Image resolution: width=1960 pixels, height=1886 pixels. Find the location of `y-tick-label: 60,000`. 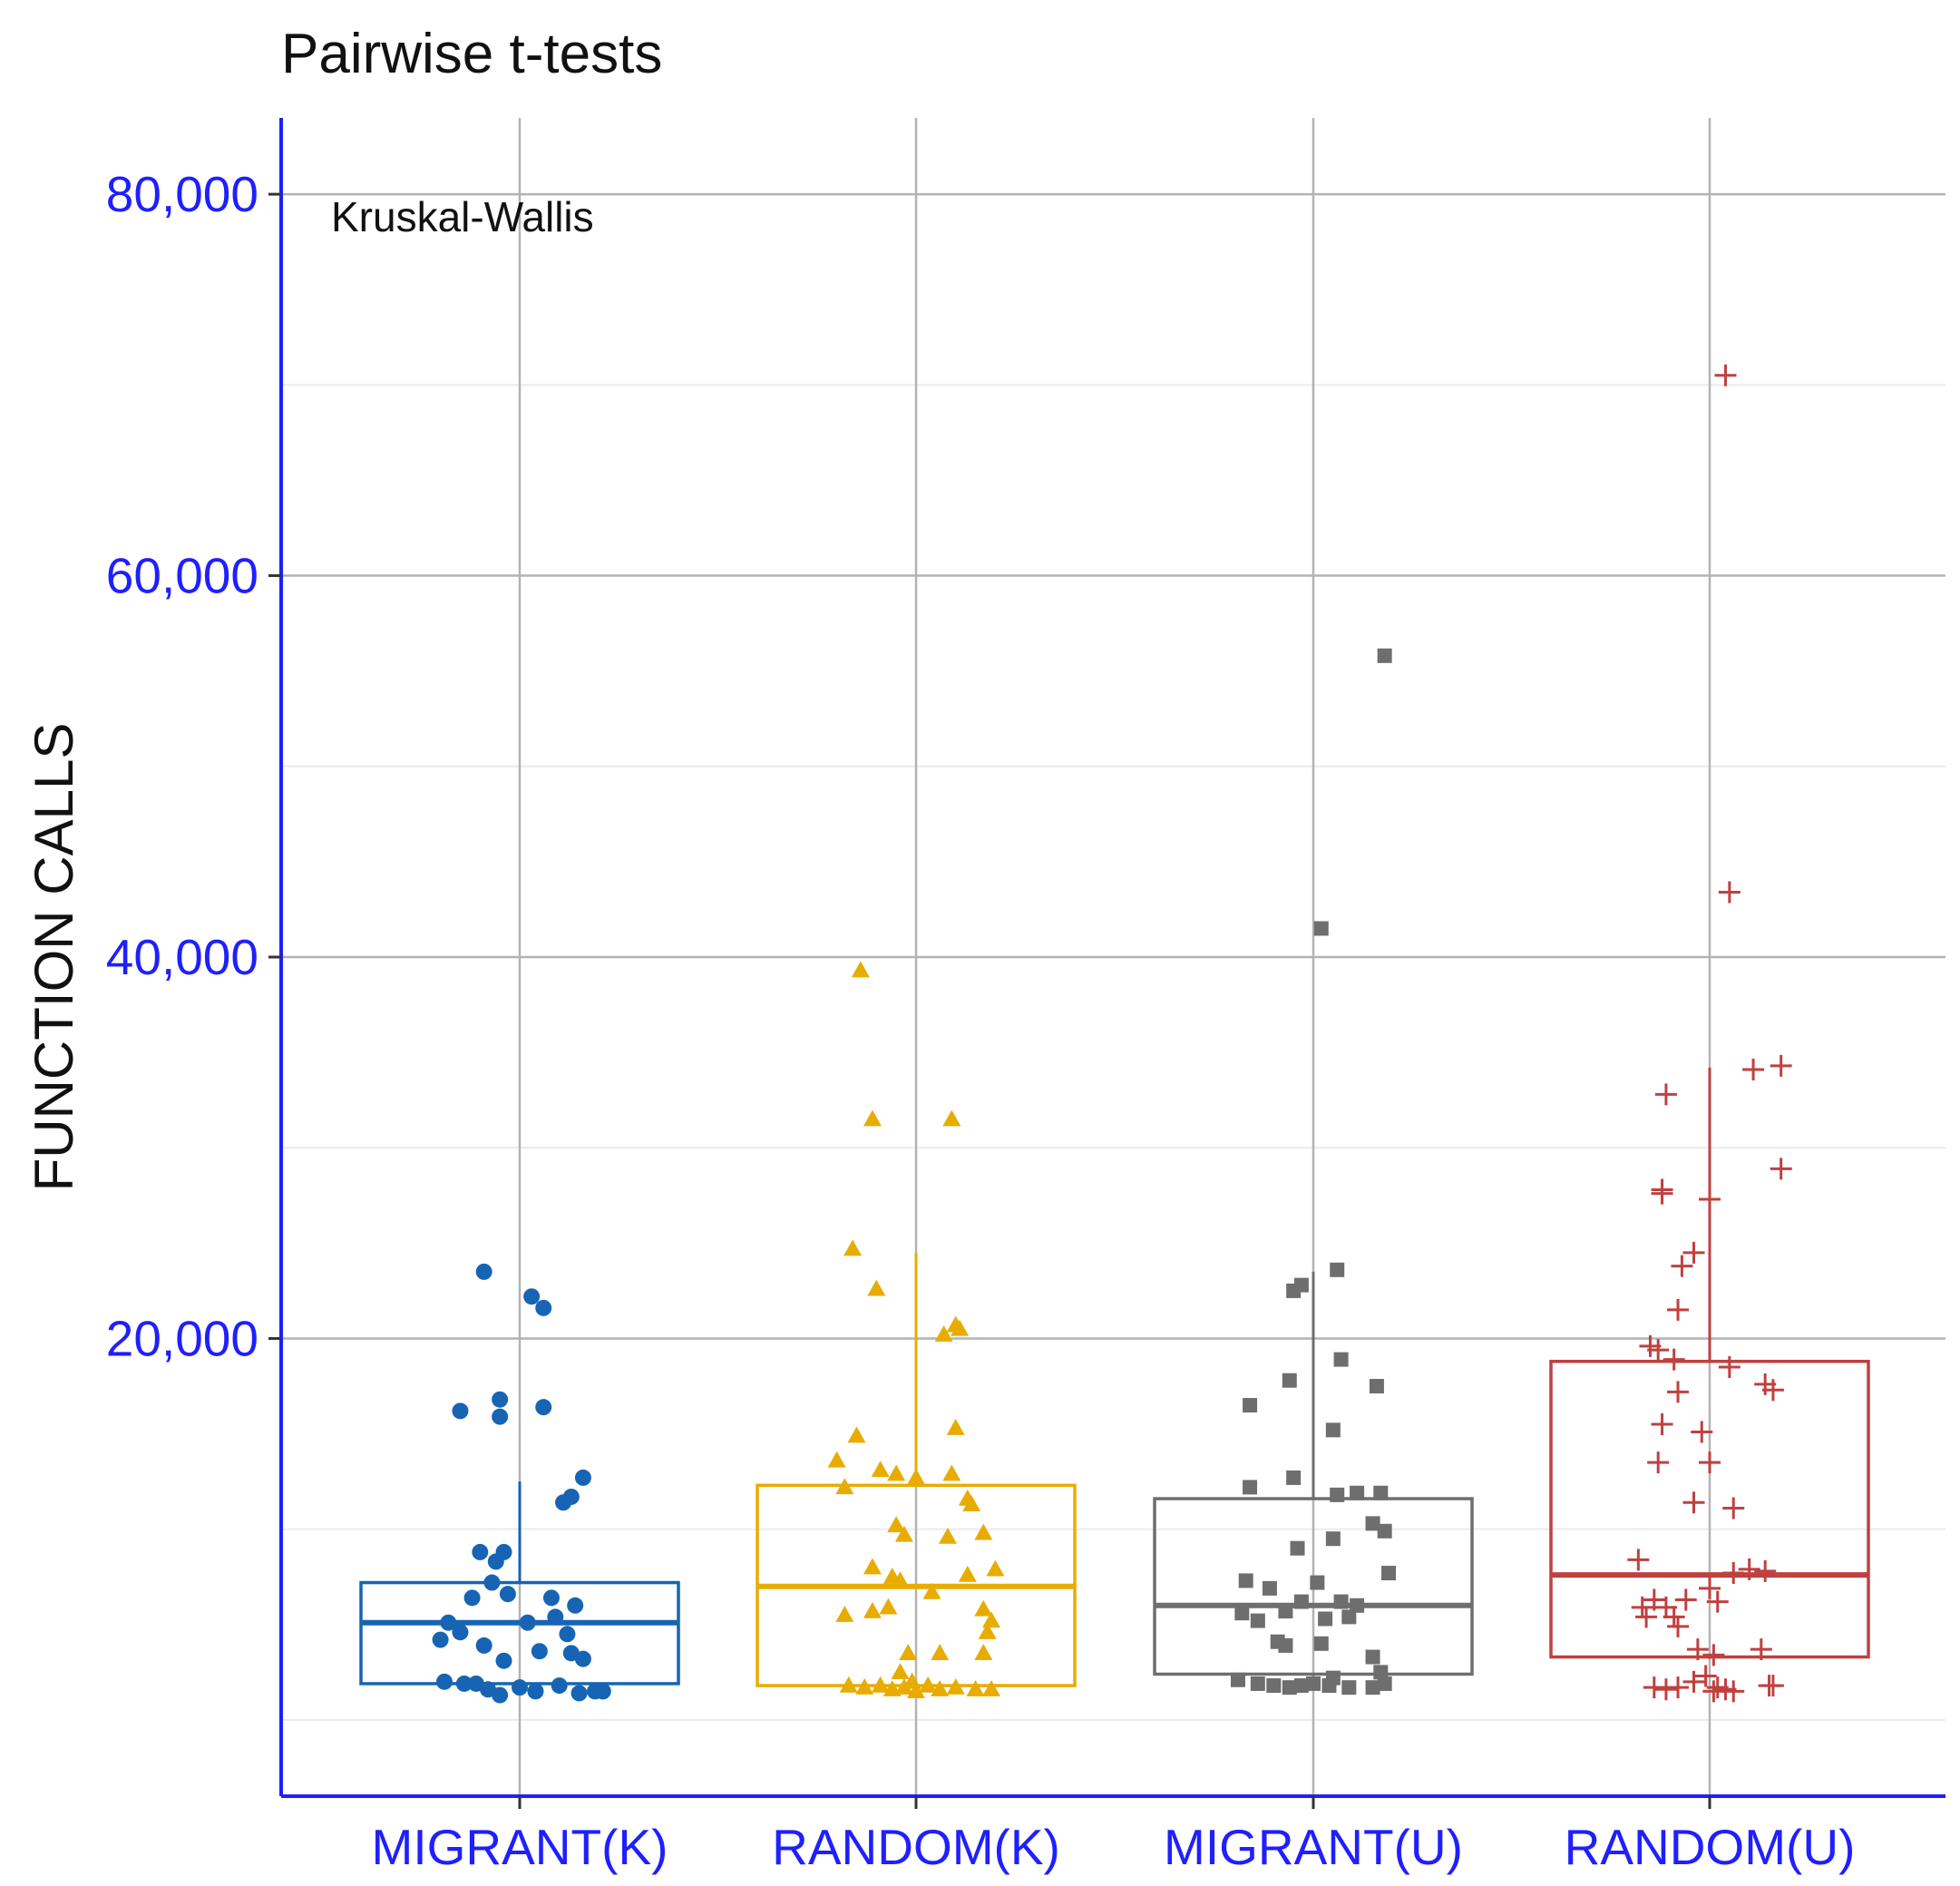

y-tick-label: 60,000 is located at coordinates (182, 576).